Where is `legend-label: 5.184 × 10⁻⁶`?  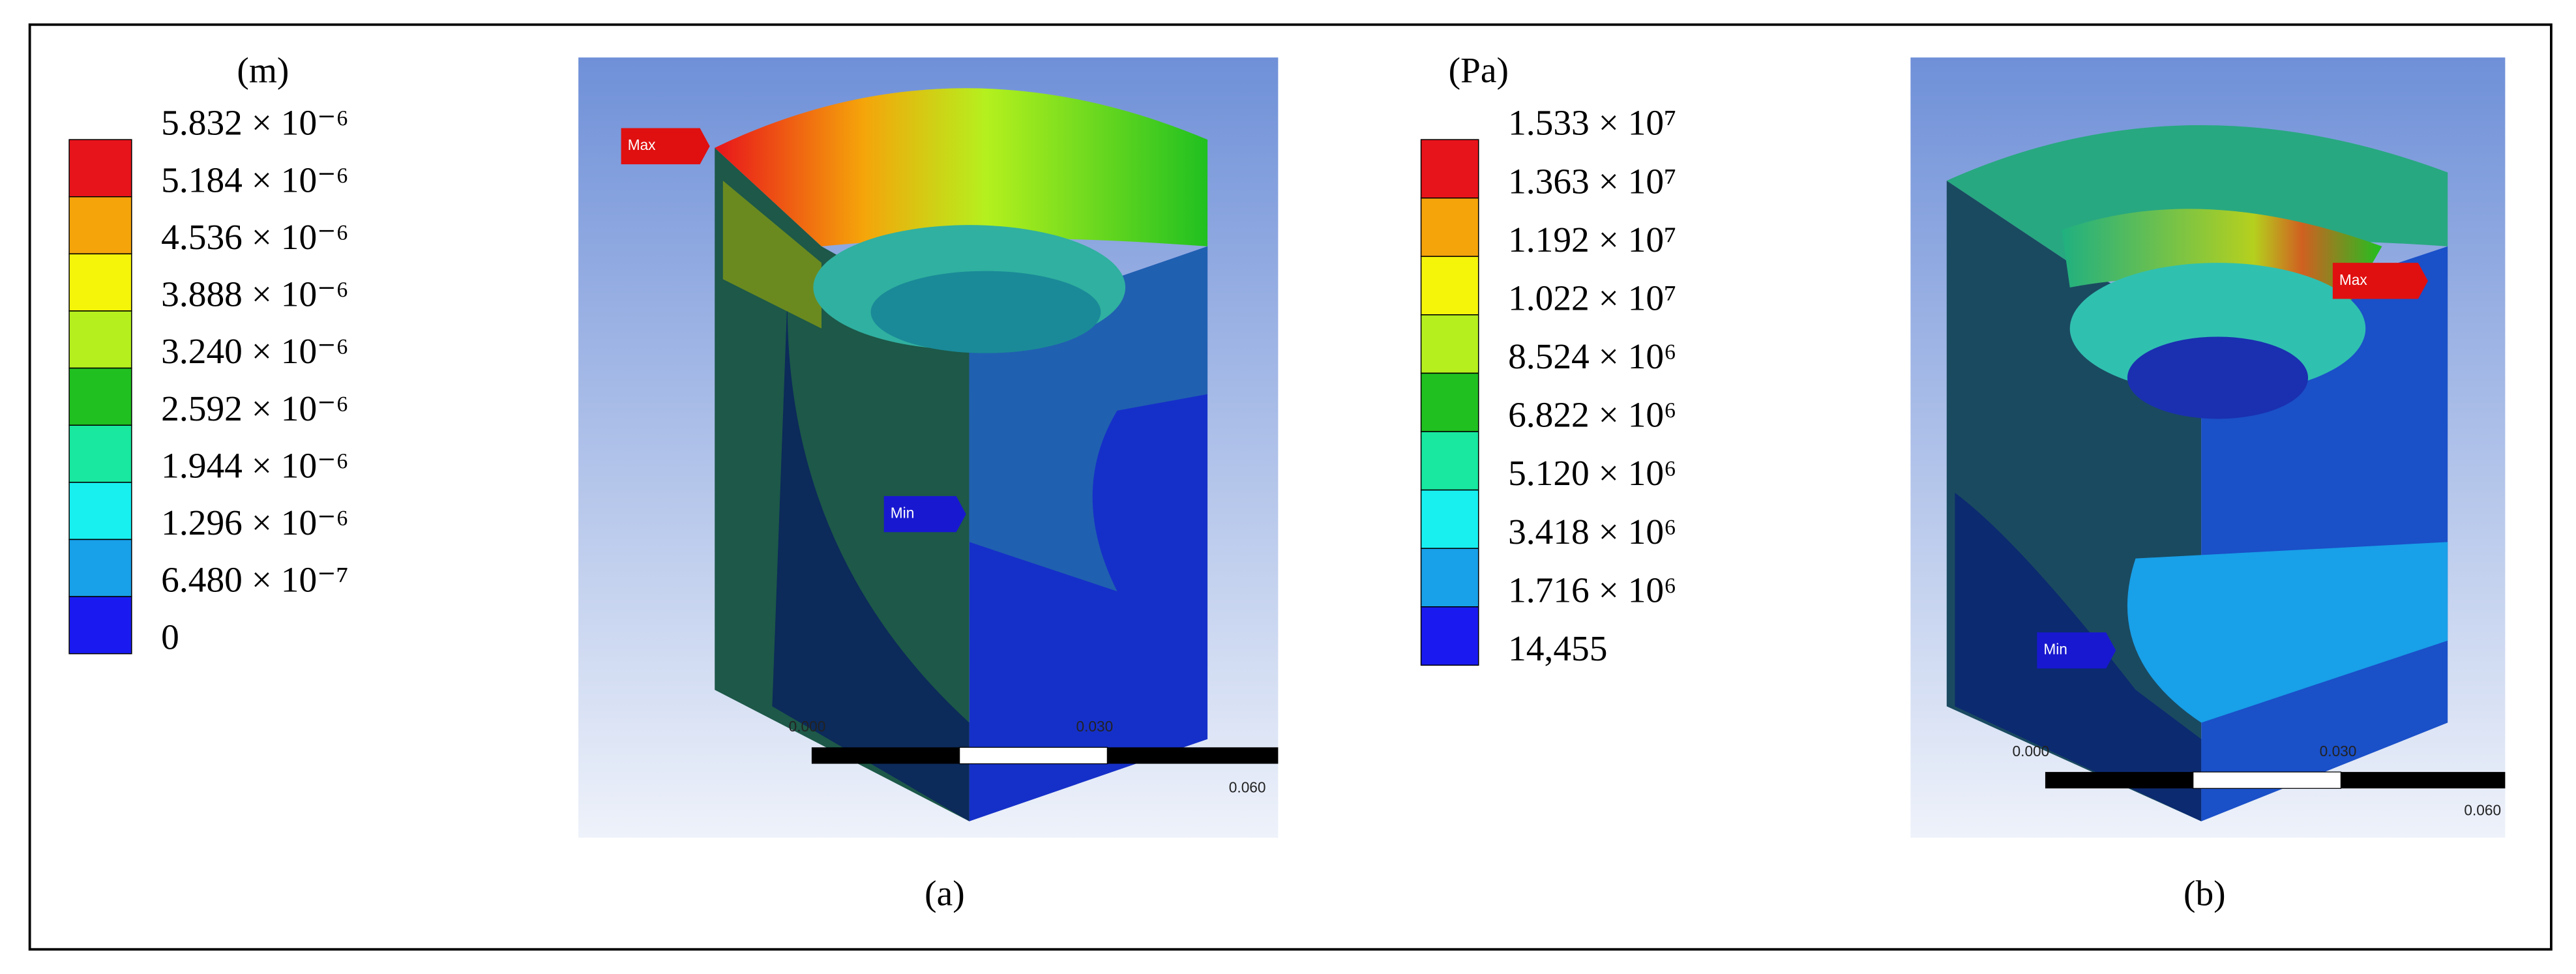
legend-label: 5.184 × 10⁻⁶ is located at coordinates (255, 179).